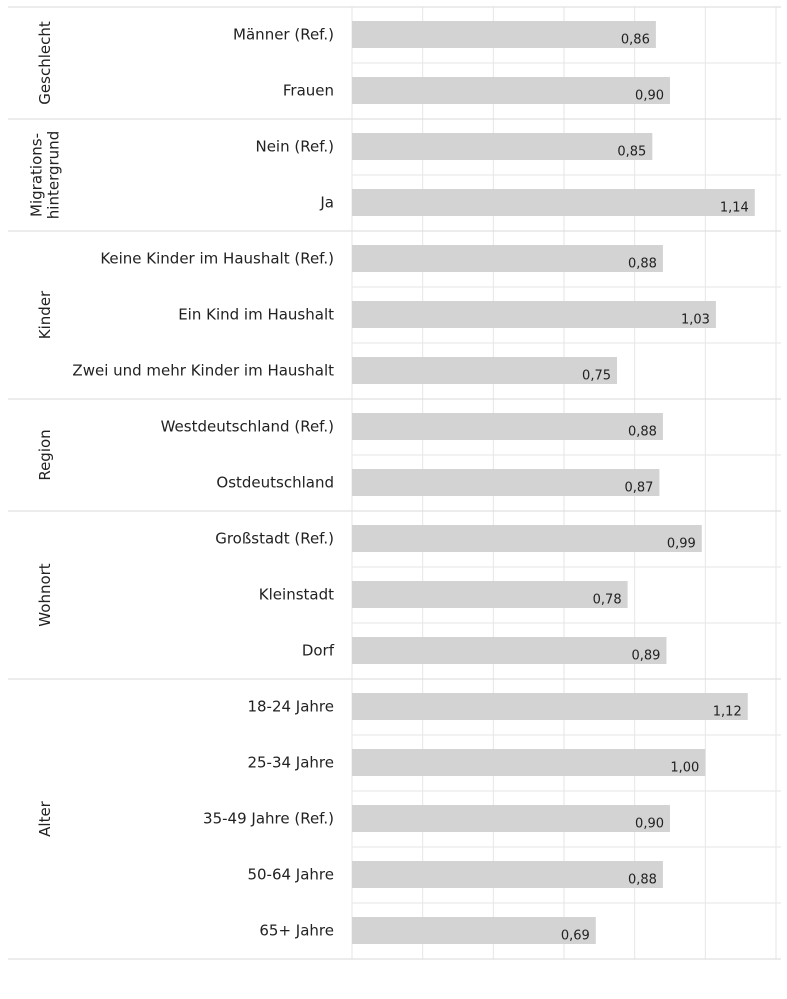 The image size is (787, 999). I want to click on group-label: Geschlecht, so click(45, 63).